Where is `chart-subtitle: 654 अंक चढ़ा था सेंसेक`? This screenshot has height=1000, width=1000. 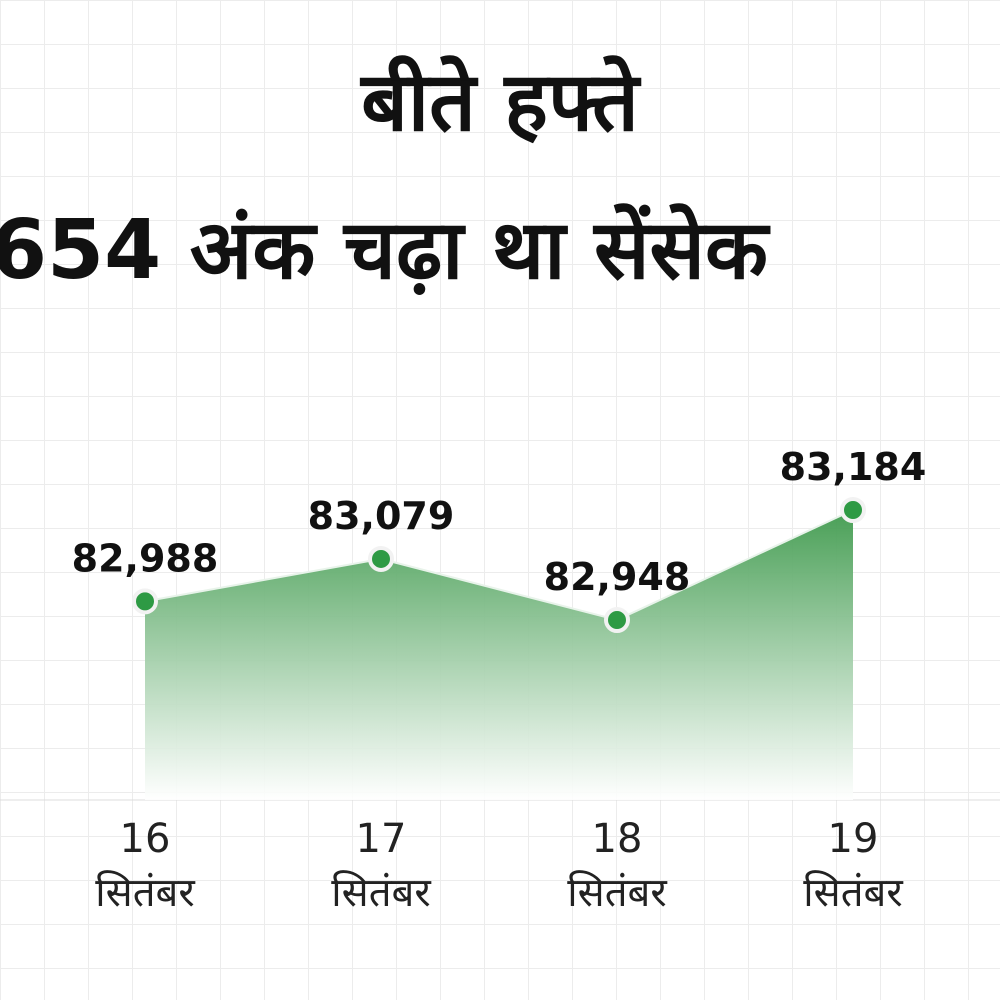
chart-subtitle: 654 अंक चढ़ा था सेंसेक is located at coordinates (385, 250).